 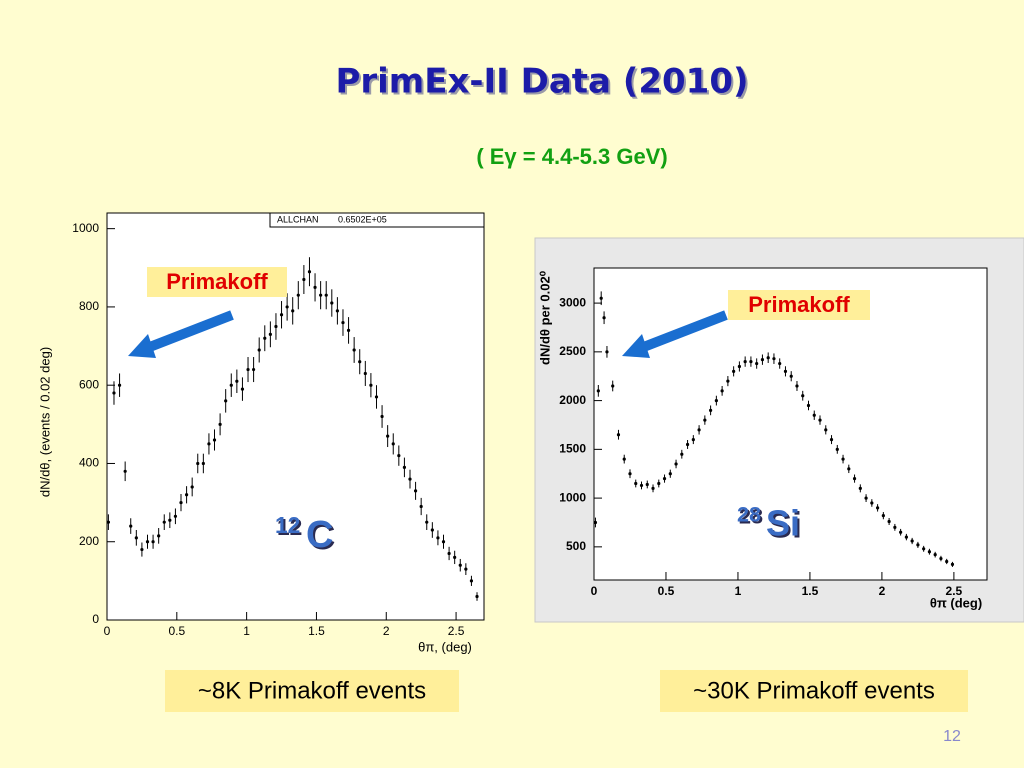 I want to click on y-tick-label: 1500, so click(x=572, y=449).